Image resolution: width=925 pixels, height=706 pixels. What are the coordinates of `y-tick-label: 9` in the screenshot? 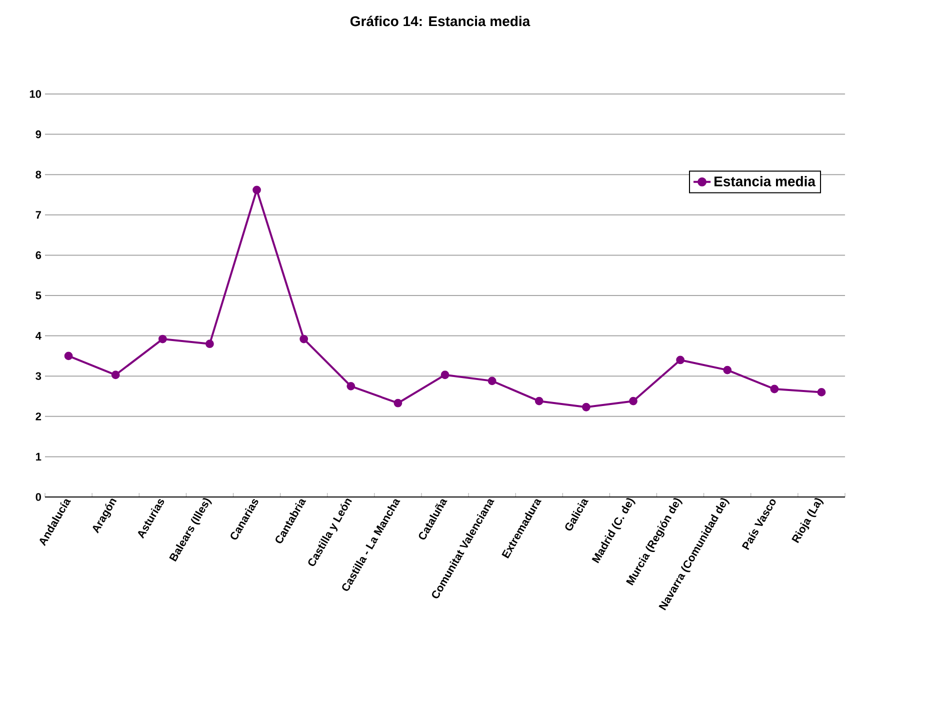 It's located at (39, 134).